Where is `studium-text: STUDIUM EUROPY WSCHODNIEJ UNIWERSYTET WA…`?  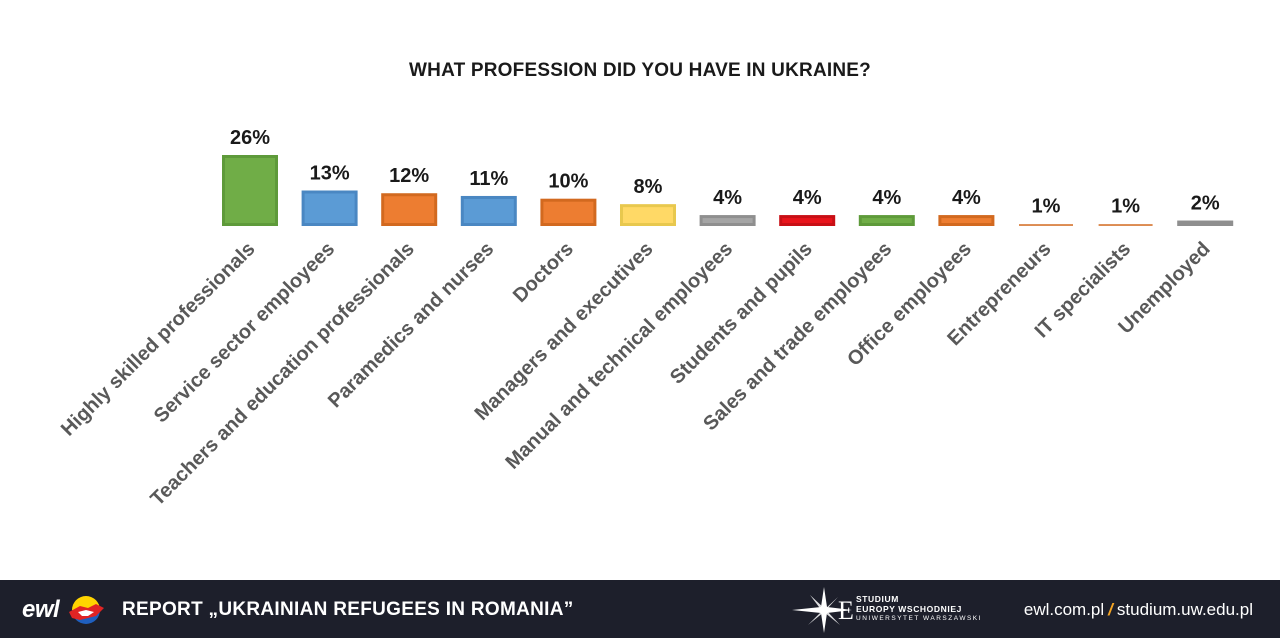 studium-text: STUDIUM EUROPY WSCHODNIEJ UNIWERSYTET WA… is located at coordinates (919, 609).